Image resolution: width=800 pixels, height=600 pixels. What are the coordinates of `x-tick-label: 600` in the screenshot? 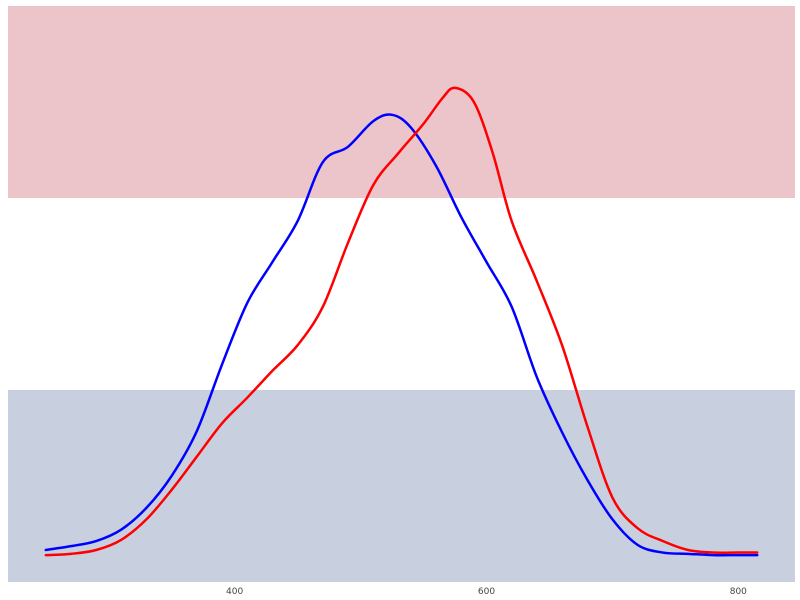 It's located at (486, 592).